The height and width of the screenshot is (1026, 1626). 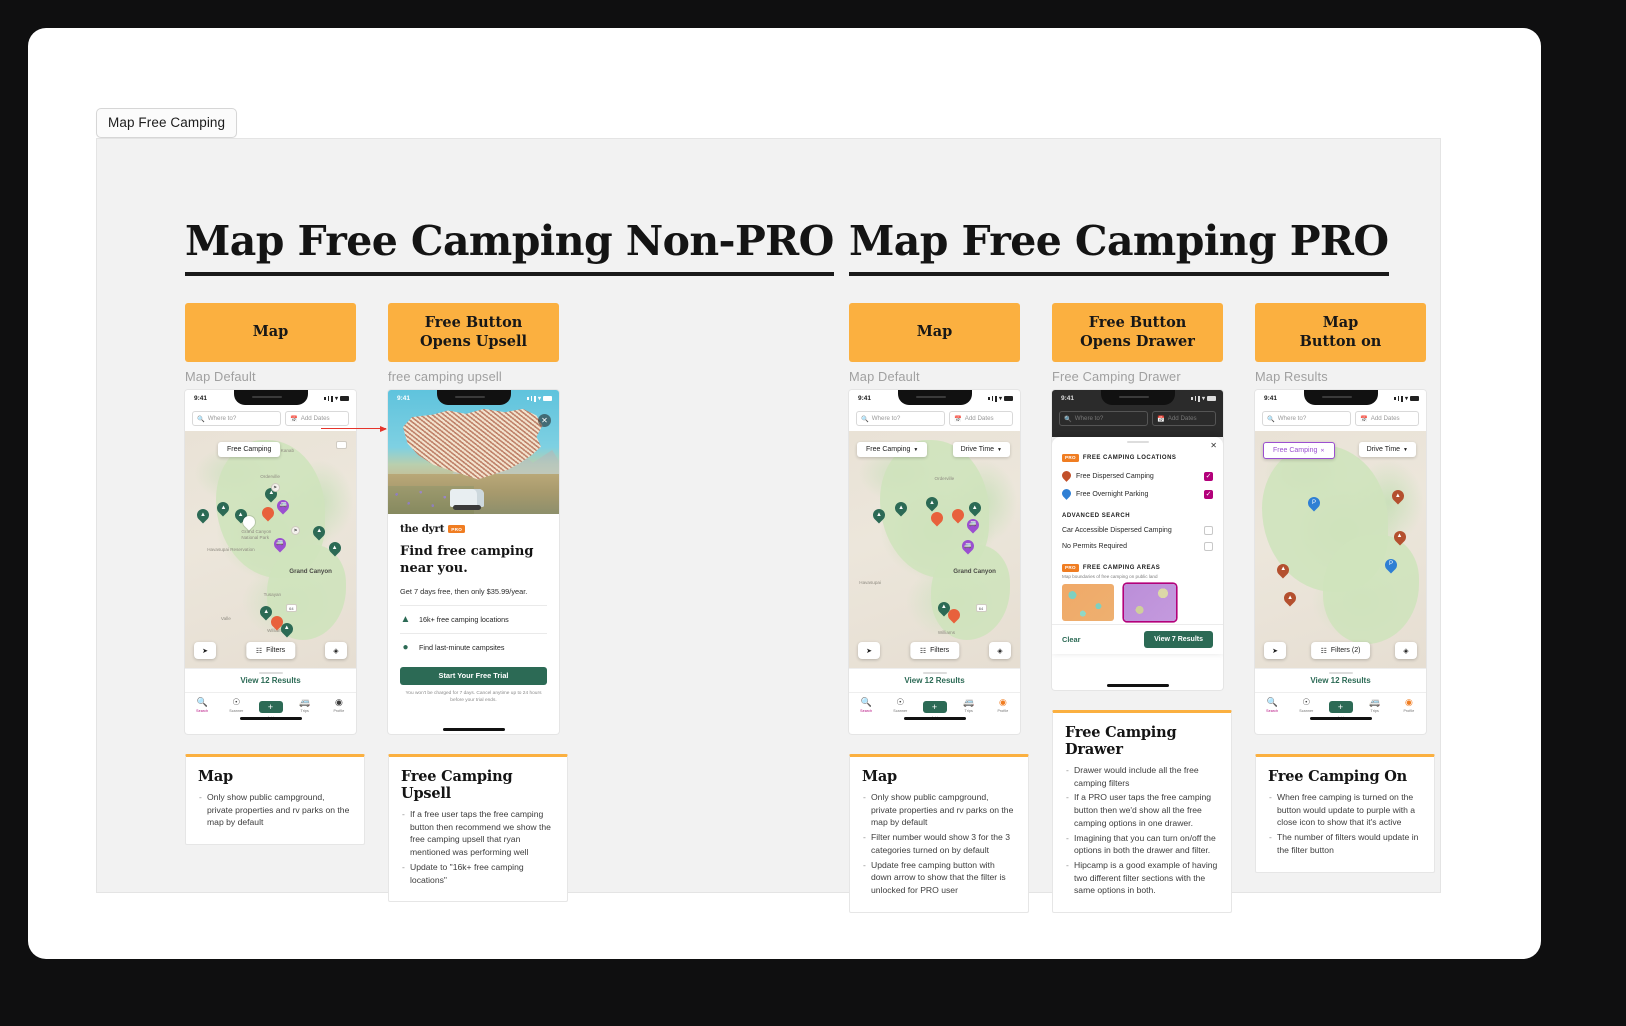 What do you see at coordinates (1299, 450) in the screenshot?
I see `free-camping-button-active: Free Camping ✕` at bounding box center [1299, 450].